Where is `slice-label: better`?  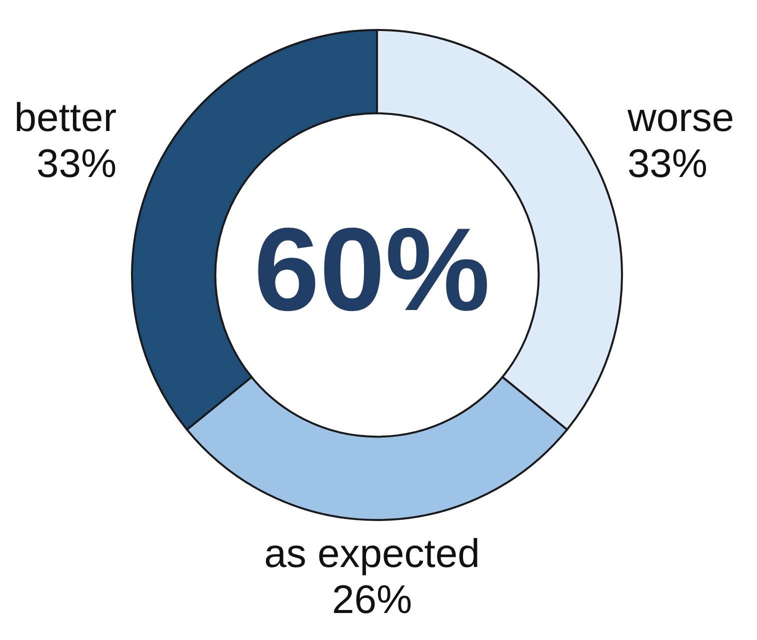
slice-label: better is located at coordinates (65, 118).